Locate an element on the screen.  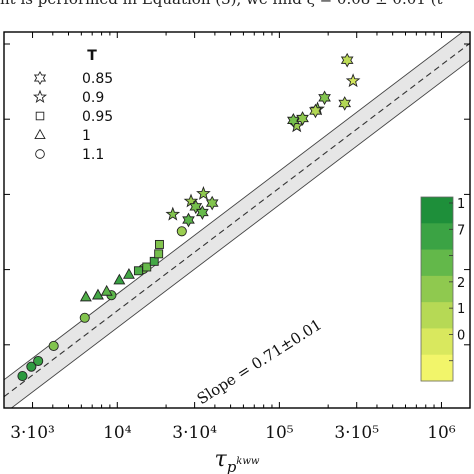
legend-marker-star5 is located at coordinates (40, 96).